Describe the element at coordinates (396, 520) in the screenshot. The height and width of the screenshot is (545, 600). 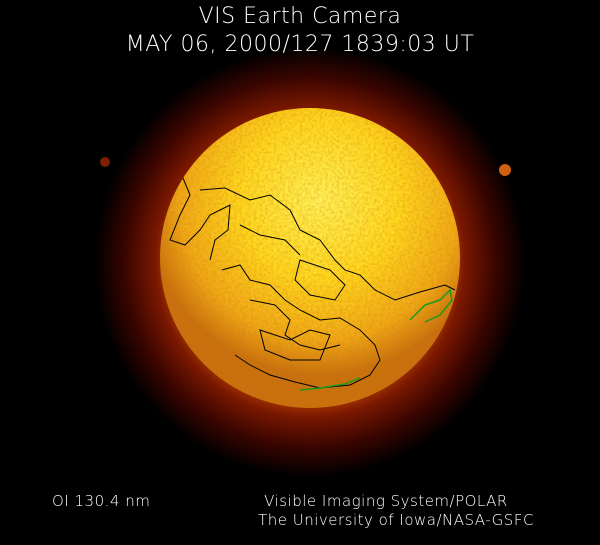
I see `institution-credit: The University of Iowa/NASA-GSFC` at that location.